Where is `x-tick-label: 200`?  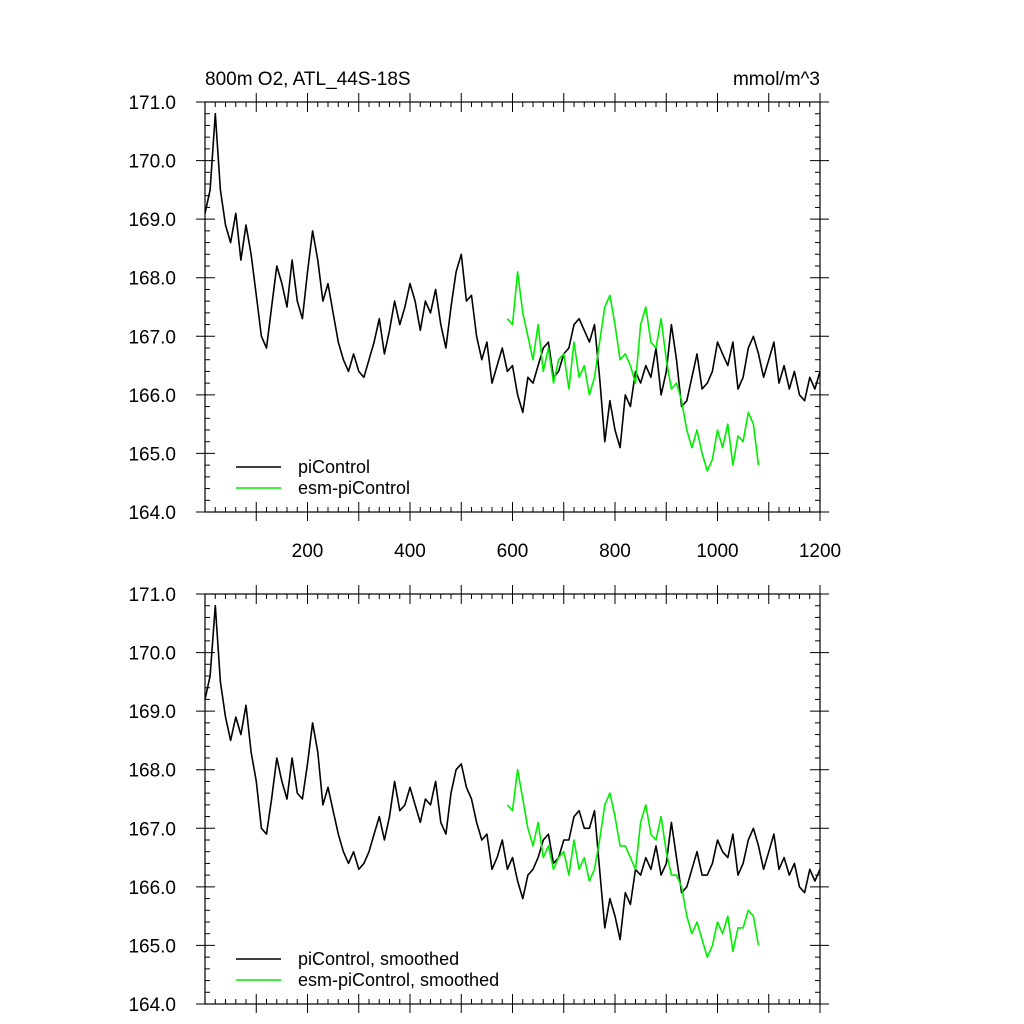
x-tick-label: 200 is located at coordinates (308, 551).